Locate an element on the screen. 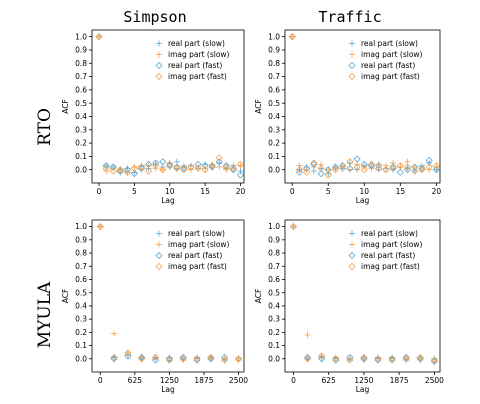 The width and height of the screenshot is (480, 404). x-tick-label: 1875 is located at coordinates (203, 380).